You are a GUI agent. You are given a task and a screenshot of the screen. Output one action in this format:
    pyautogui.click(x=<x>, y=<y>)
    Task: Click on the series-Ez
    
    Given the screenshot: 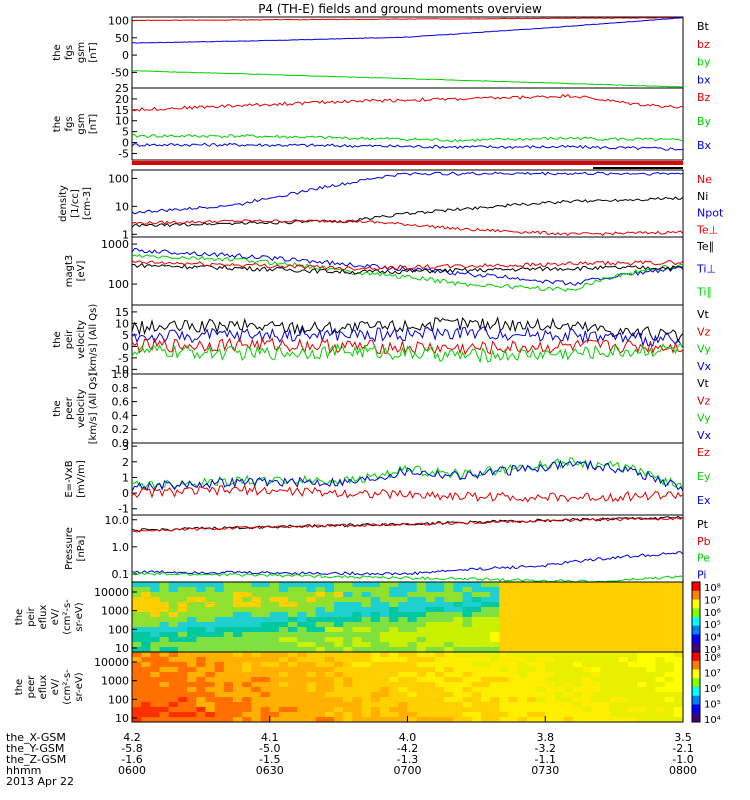 What is the action you would take?
    pyautogui.click(x=407, y=493)
    